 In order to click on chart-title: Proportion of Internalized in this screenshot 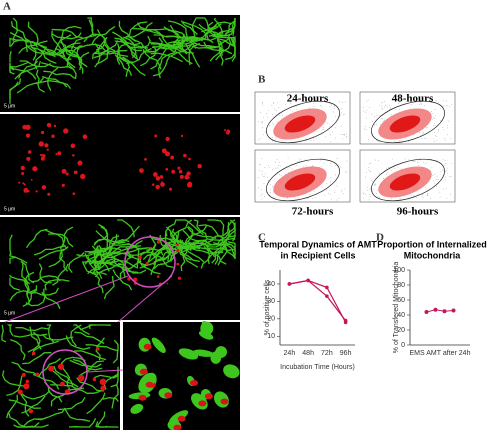, I will do `click(432, 244)`.